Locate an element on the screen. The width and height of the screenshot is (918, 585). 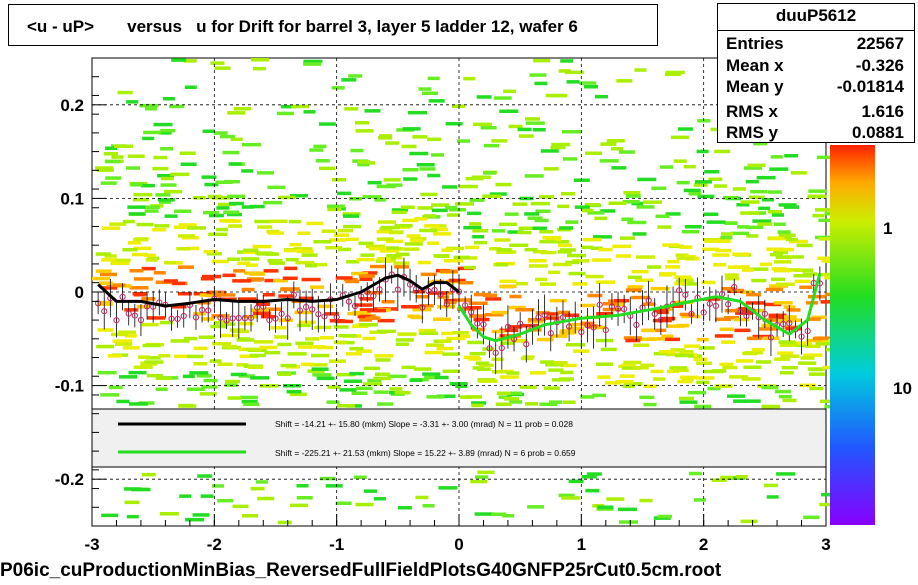
stats-value: -0.01814 is located at coordinates (870, 86).